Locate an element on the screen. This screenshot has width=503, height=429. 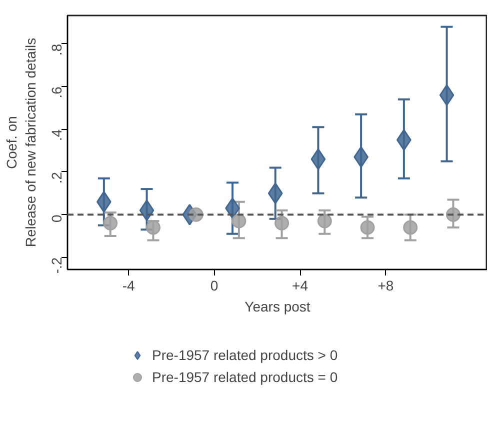
y-tick-label: 0 is located at coordinates (56, 218).